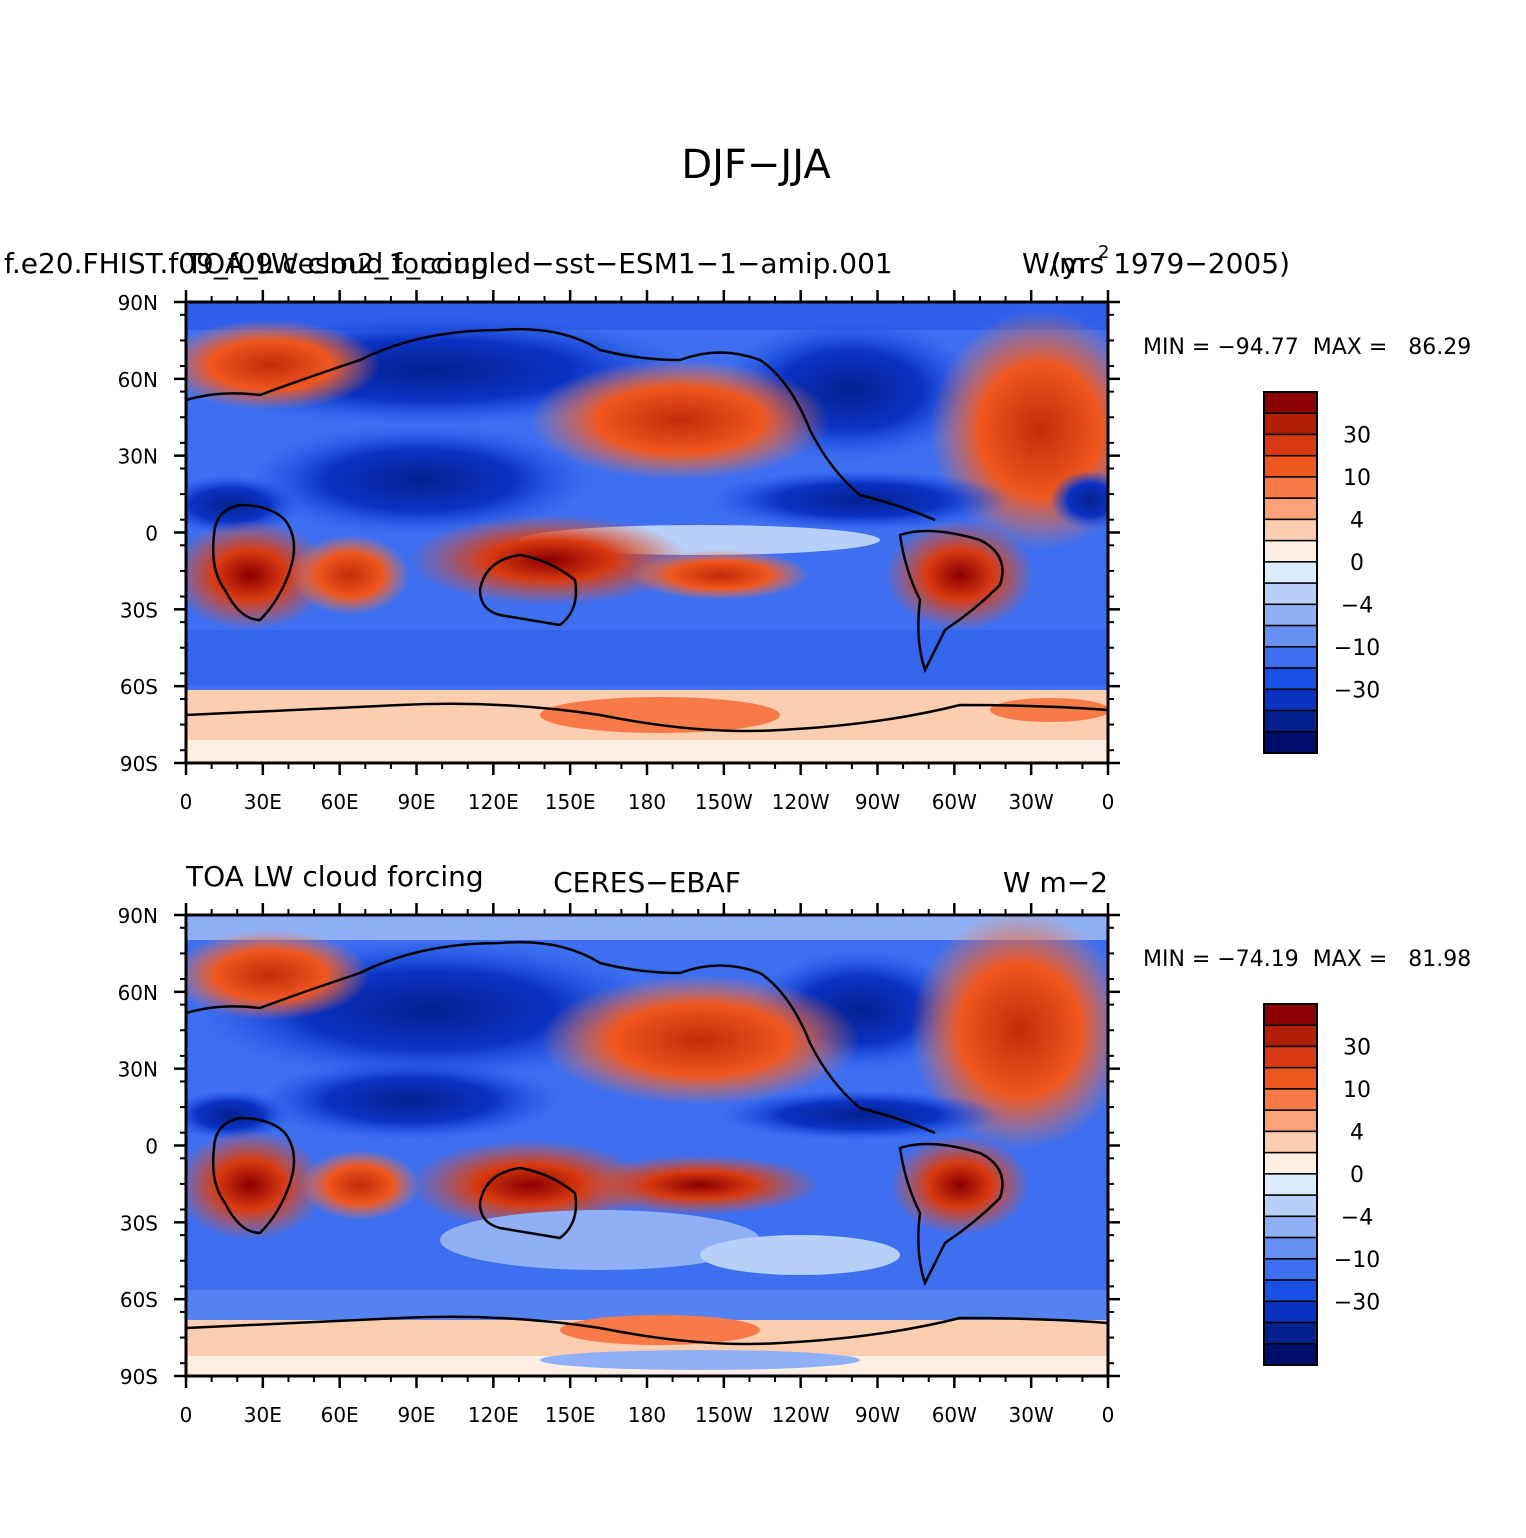 The width and height of the screenshot is (1526, 1538). I want to click on panel-2-center-title: CERES−EBAF, so click(647, 882).